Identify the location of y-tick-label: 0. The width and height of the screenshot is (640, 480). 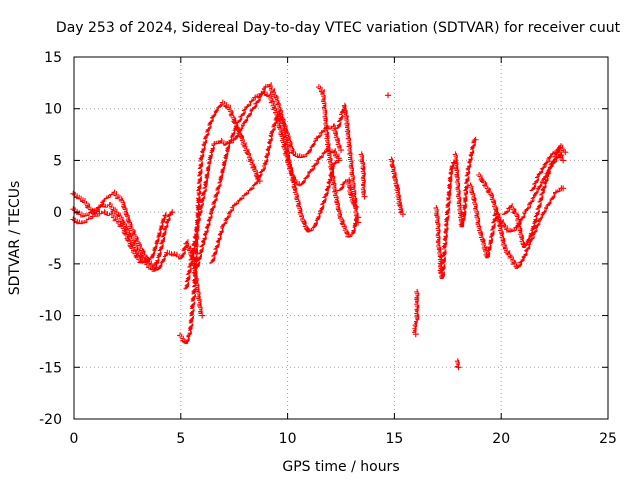
(57, 213).